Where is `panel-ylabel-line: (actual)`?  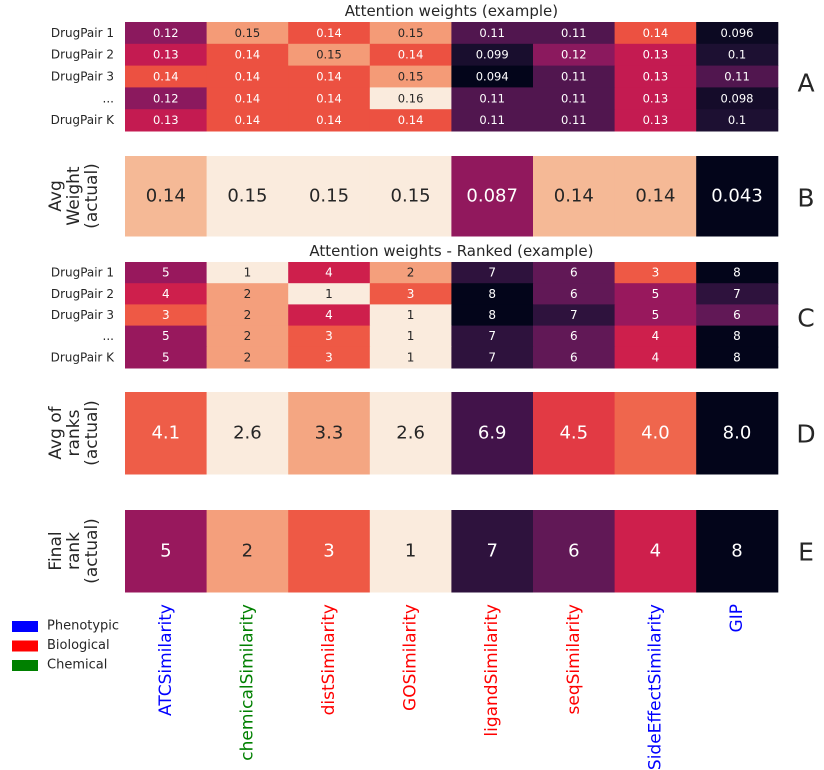
panel-ylabel-line: (actual) is located at coordinates (92, 196).